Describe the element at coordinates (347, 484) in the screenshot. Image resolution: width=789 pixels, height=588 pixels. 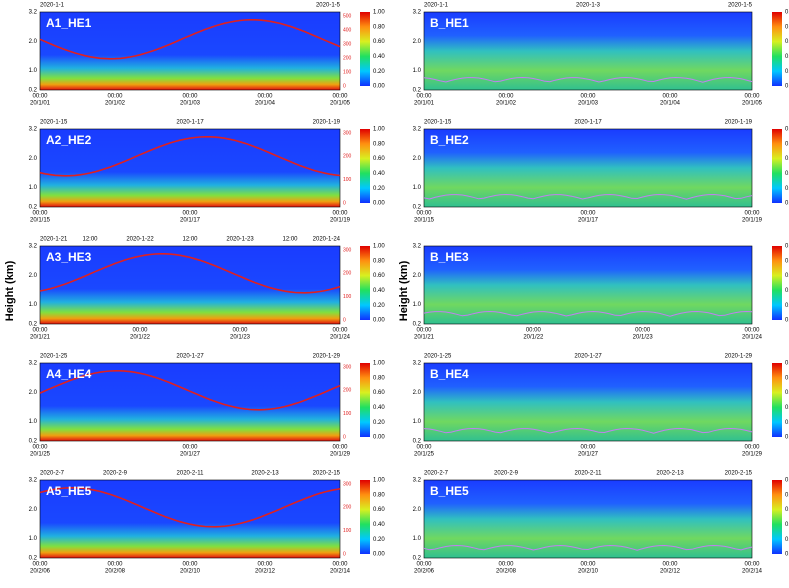
I see `right-axis-label: 300` at that location.